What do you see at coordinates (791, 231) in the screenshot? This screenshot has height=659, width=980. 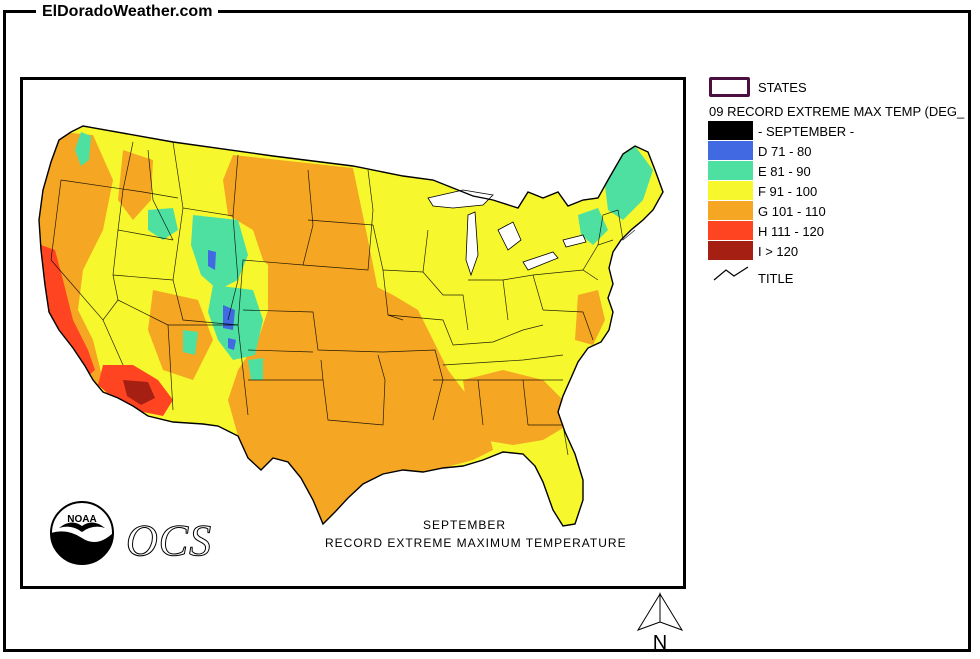 I see `legend-item-label: H 111 - 120` at bounding box center [791, 231].